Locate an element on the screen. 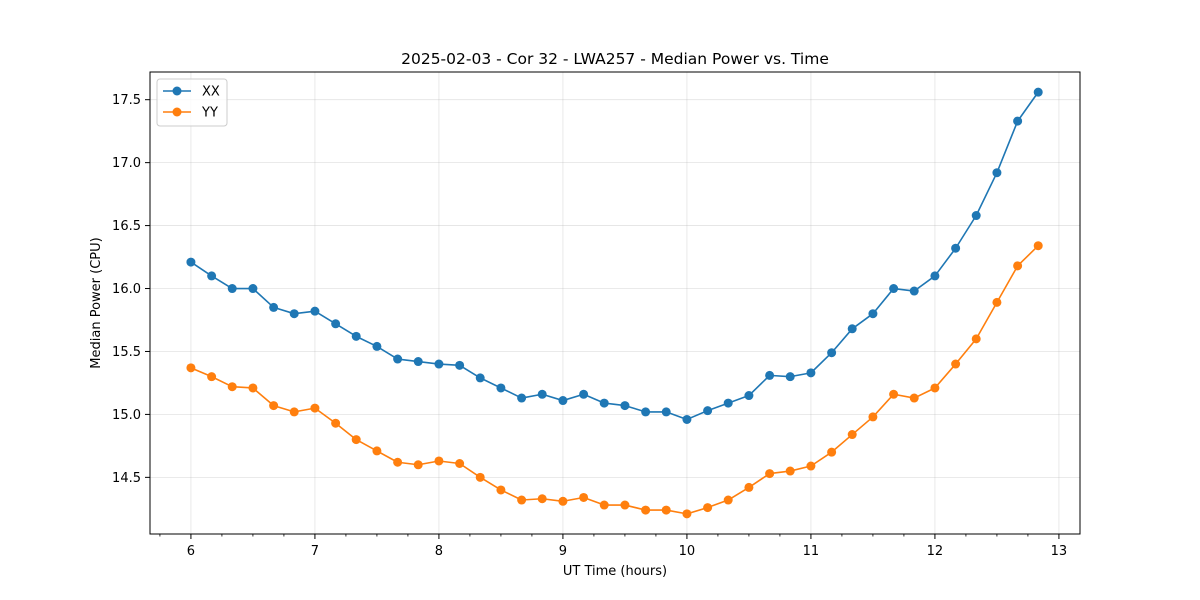 This screenshot has height=600, width=1200. y-tick-label: 17.5 is located at coordinates (126, 100).